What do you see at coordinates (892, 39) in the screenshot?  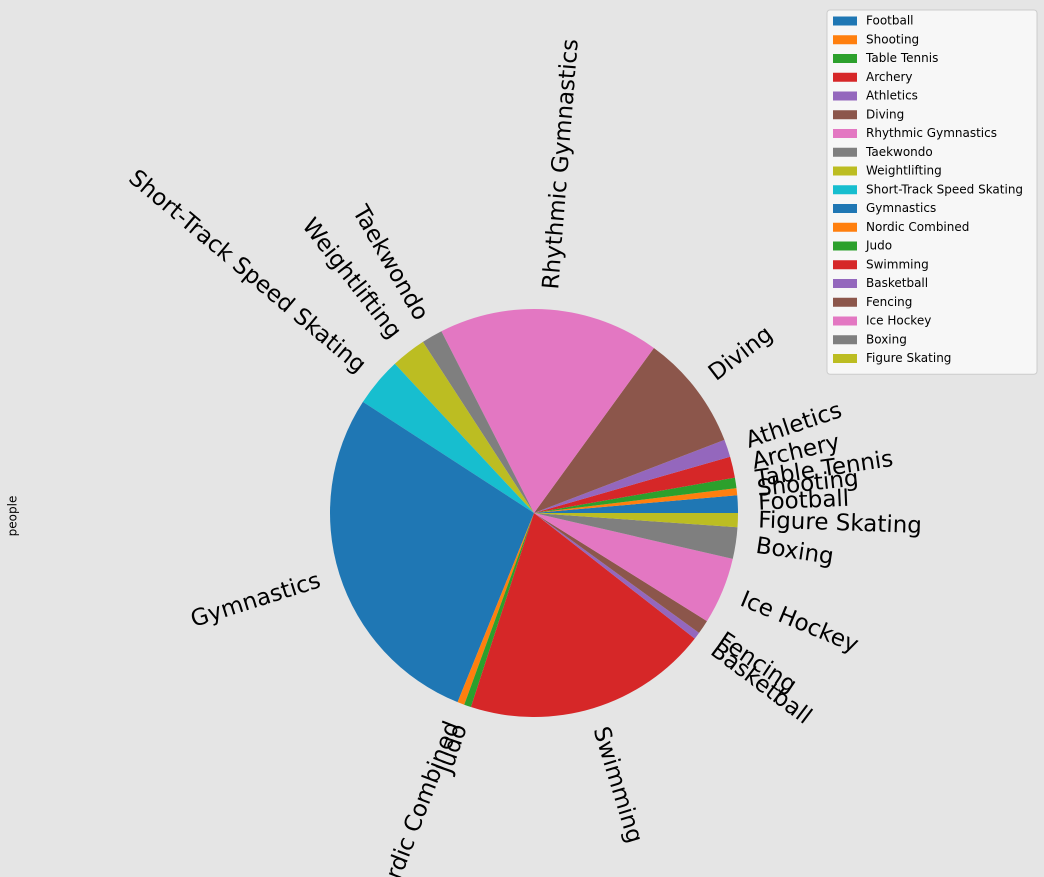 I see `legend-label: Shooting` at bounding box center [892, 39].